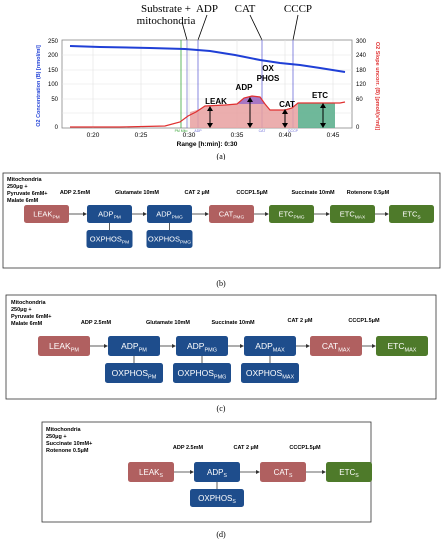 The height and width of the screenshot is (550, 443). I want to click on state-box-label: CATPMG, so click(232, 215).